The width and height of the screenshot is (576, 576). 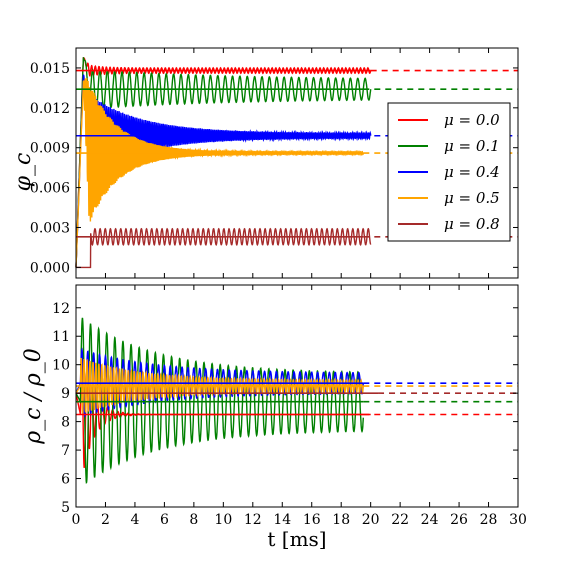 What do you see at coordinates (400, 520) in the screenshot?
I see `bottom-x-tick-label: 22` at bounding box center [400, 520].